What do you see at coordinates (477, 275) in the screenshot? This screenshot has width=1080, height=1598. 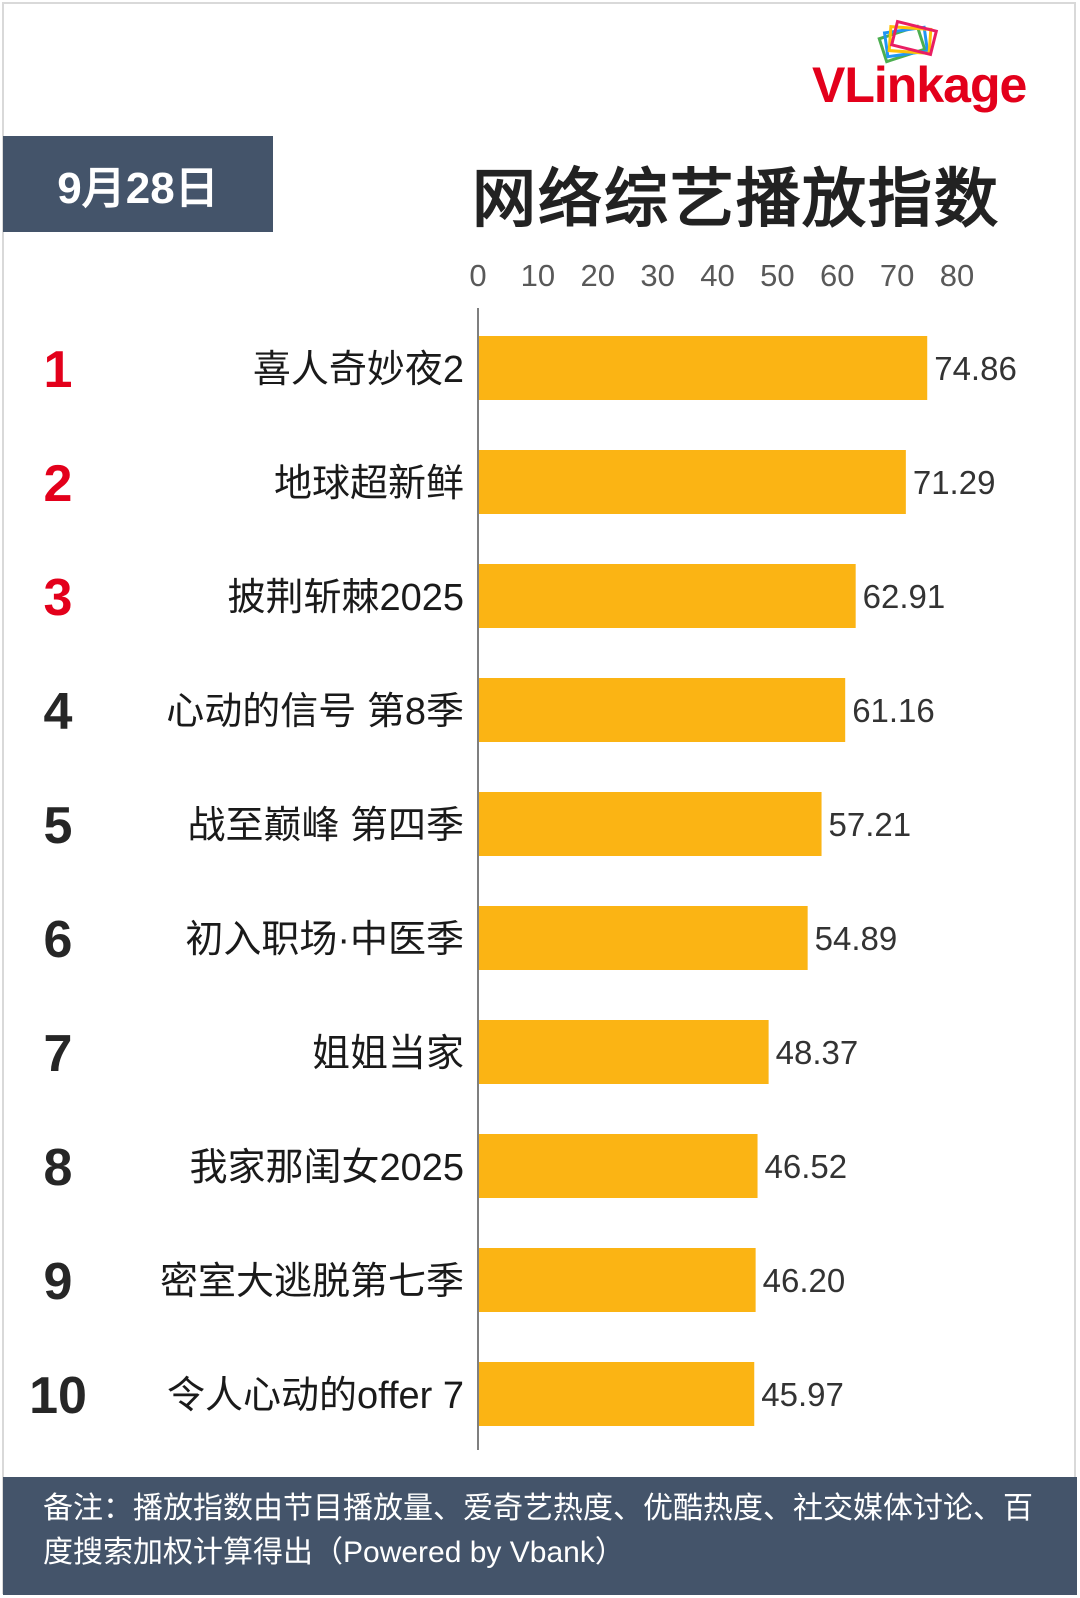 I see `x-tick-label: 0` at bounding box center [477, 275].